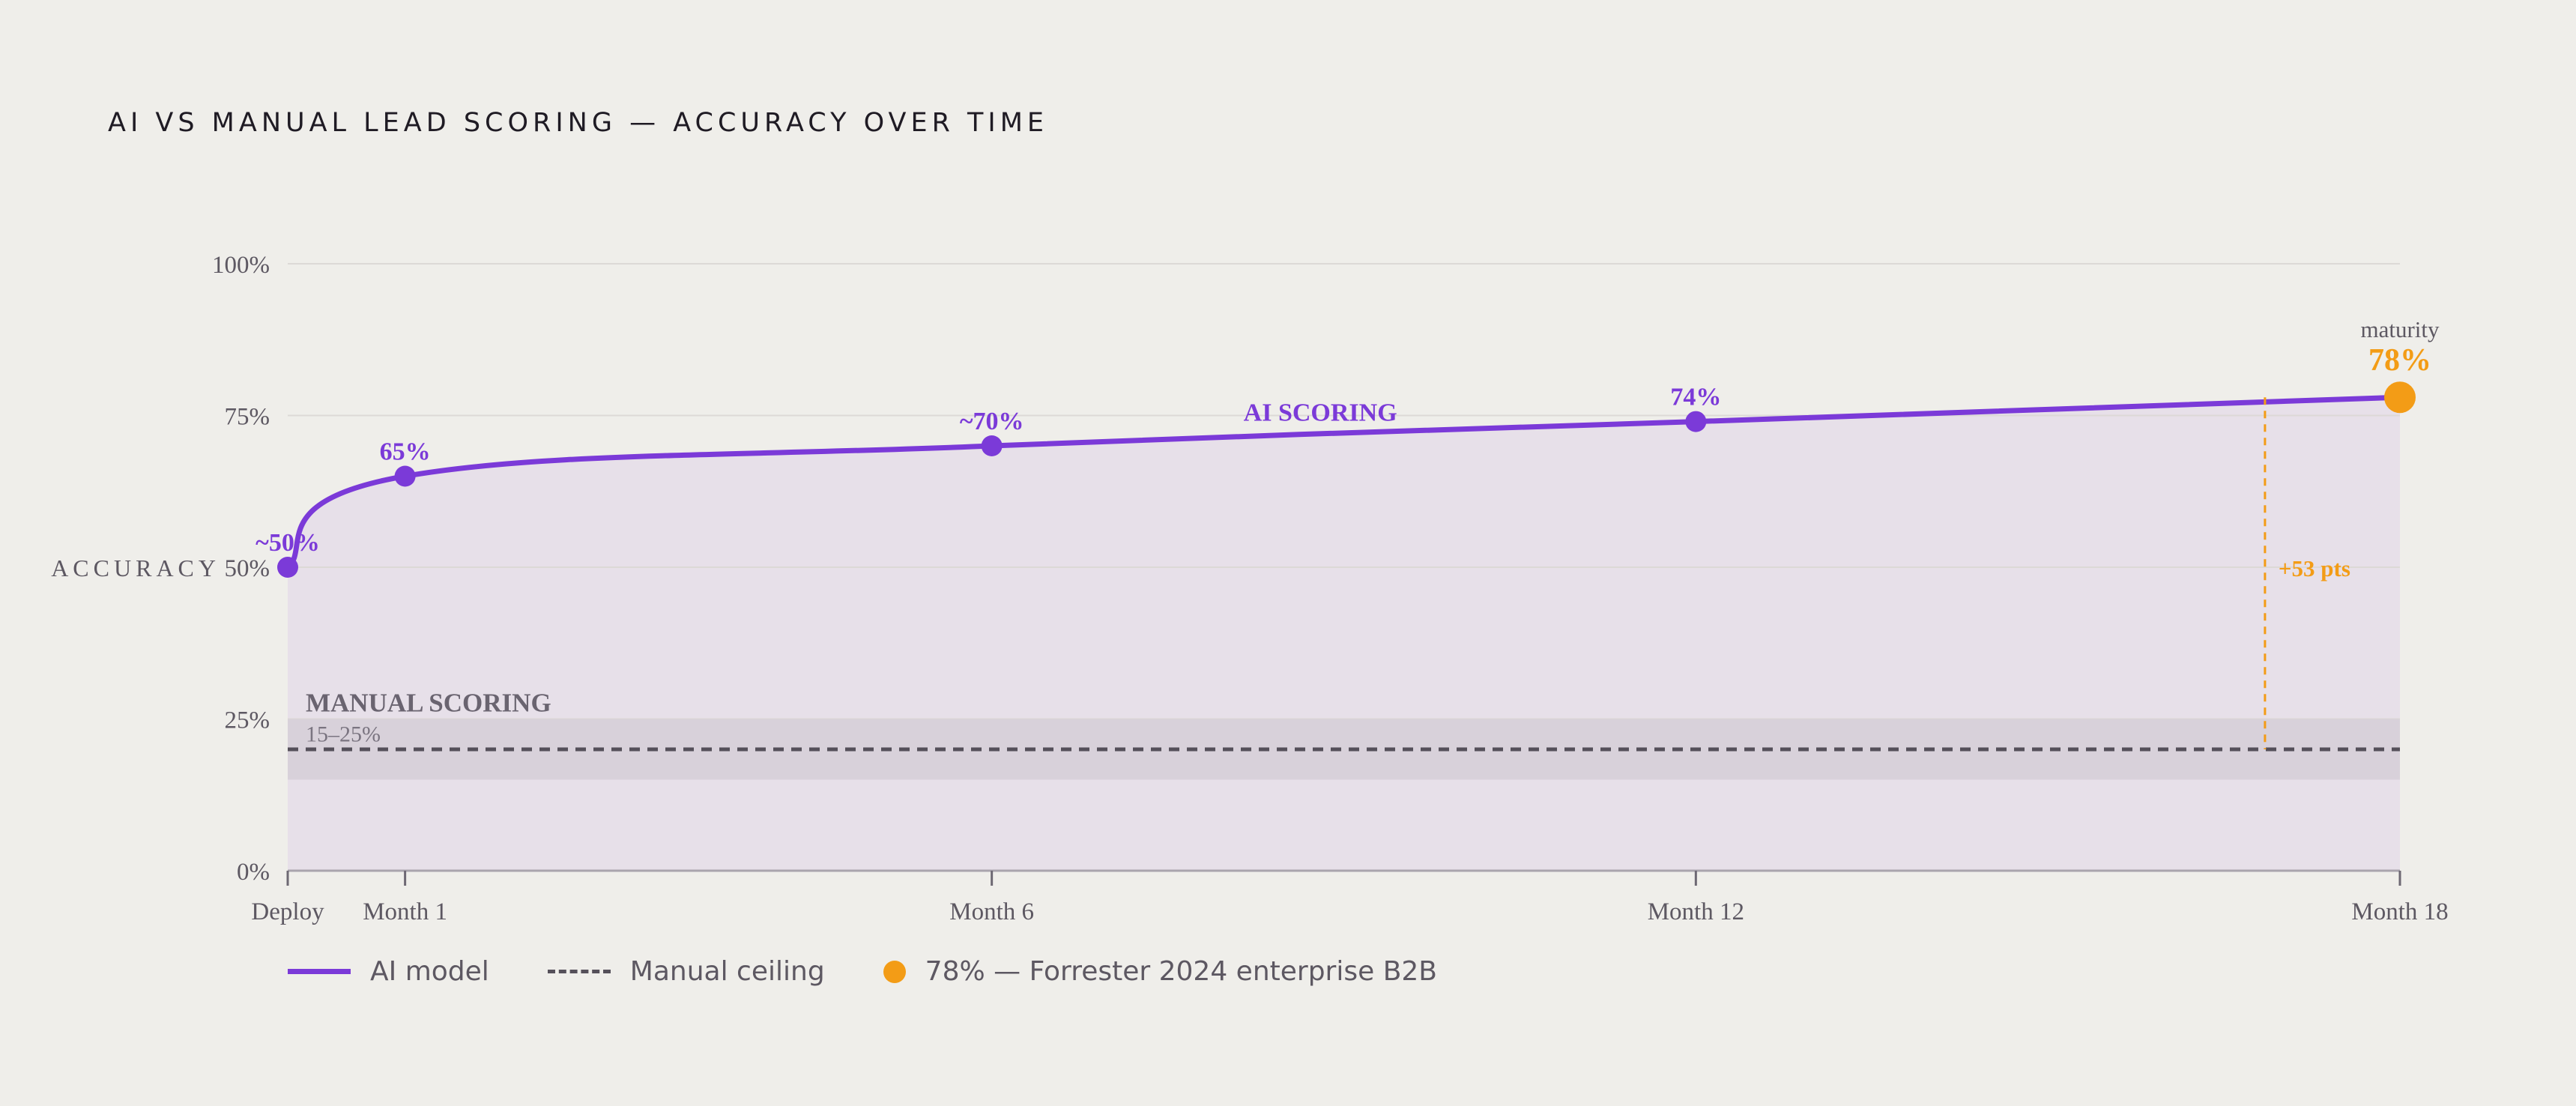 This screenshot has width=2576, height=1106. I want to click on data-label-1: 65%, so click(405, 452).